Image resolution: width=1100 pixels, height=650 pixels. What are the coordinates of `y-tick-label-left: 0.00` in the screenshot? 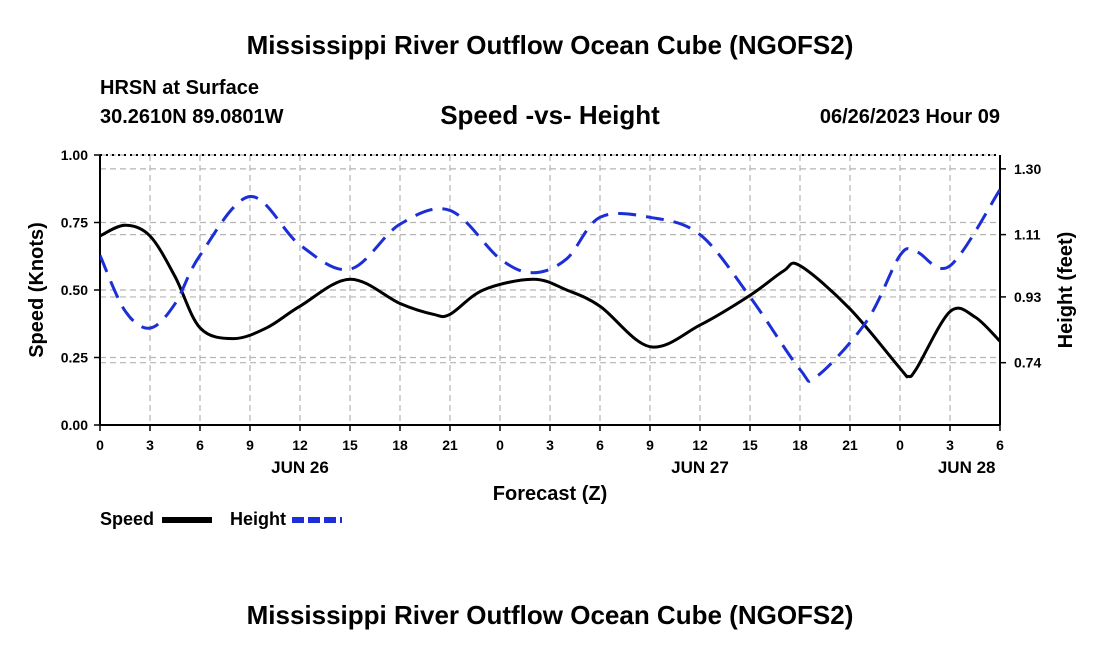 It's located at (74, 425).